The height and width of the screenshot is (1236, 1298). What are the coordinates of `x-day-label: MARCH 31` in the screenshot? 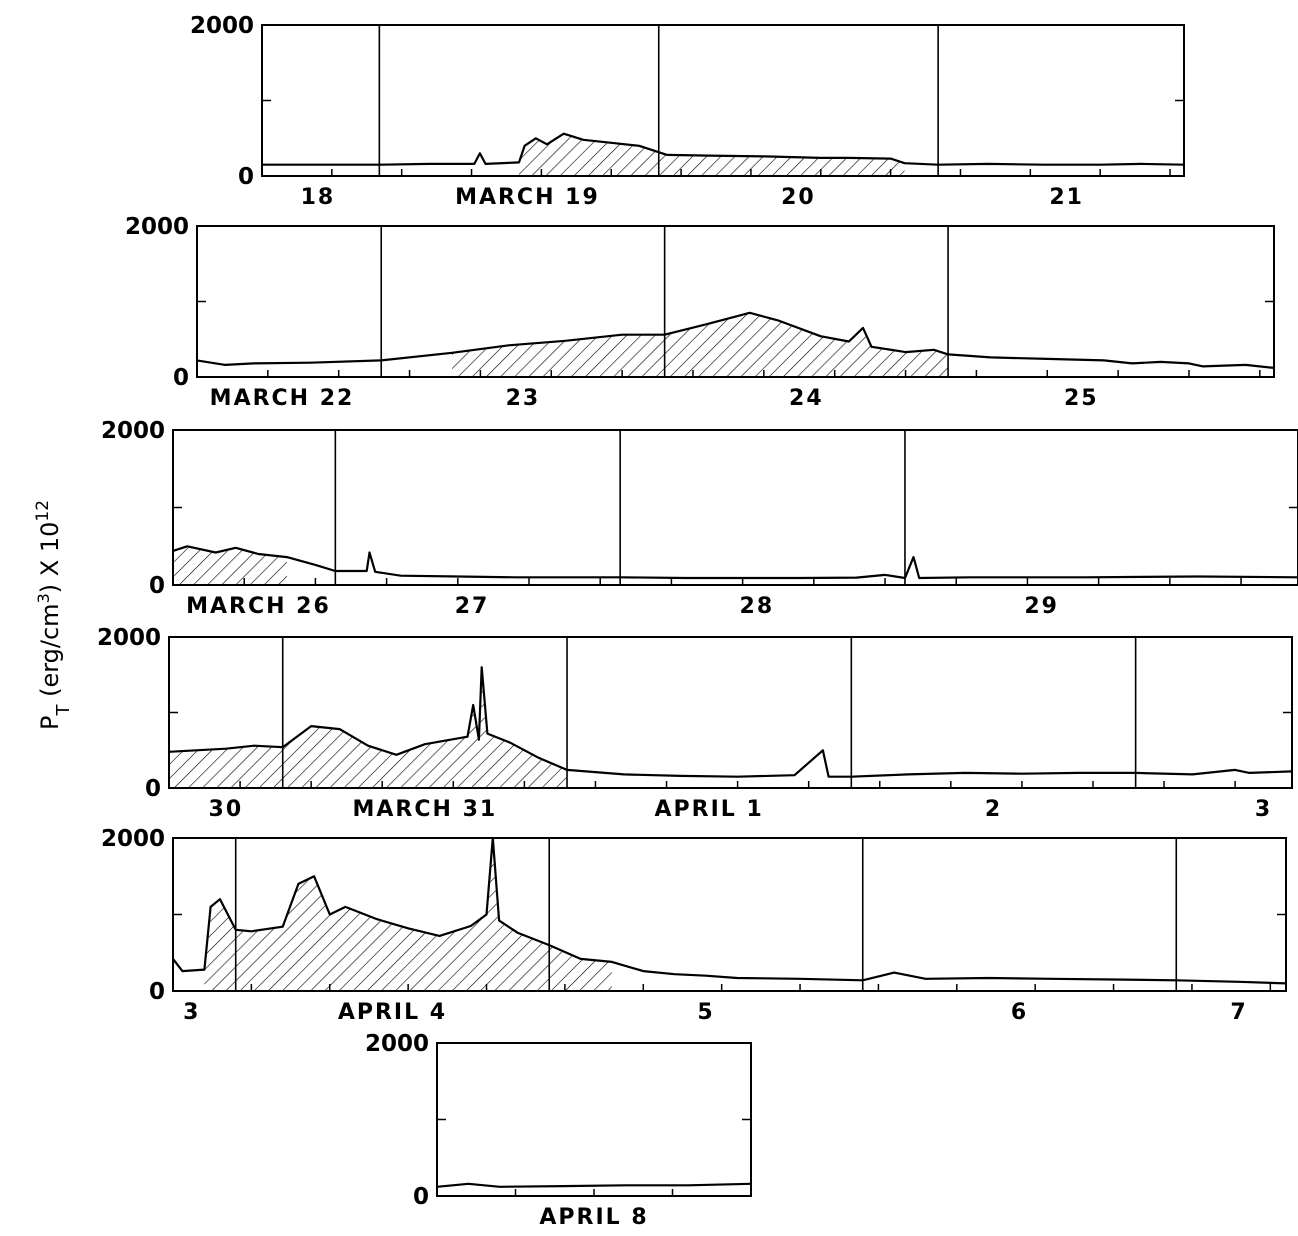 It's located at (425, 809).